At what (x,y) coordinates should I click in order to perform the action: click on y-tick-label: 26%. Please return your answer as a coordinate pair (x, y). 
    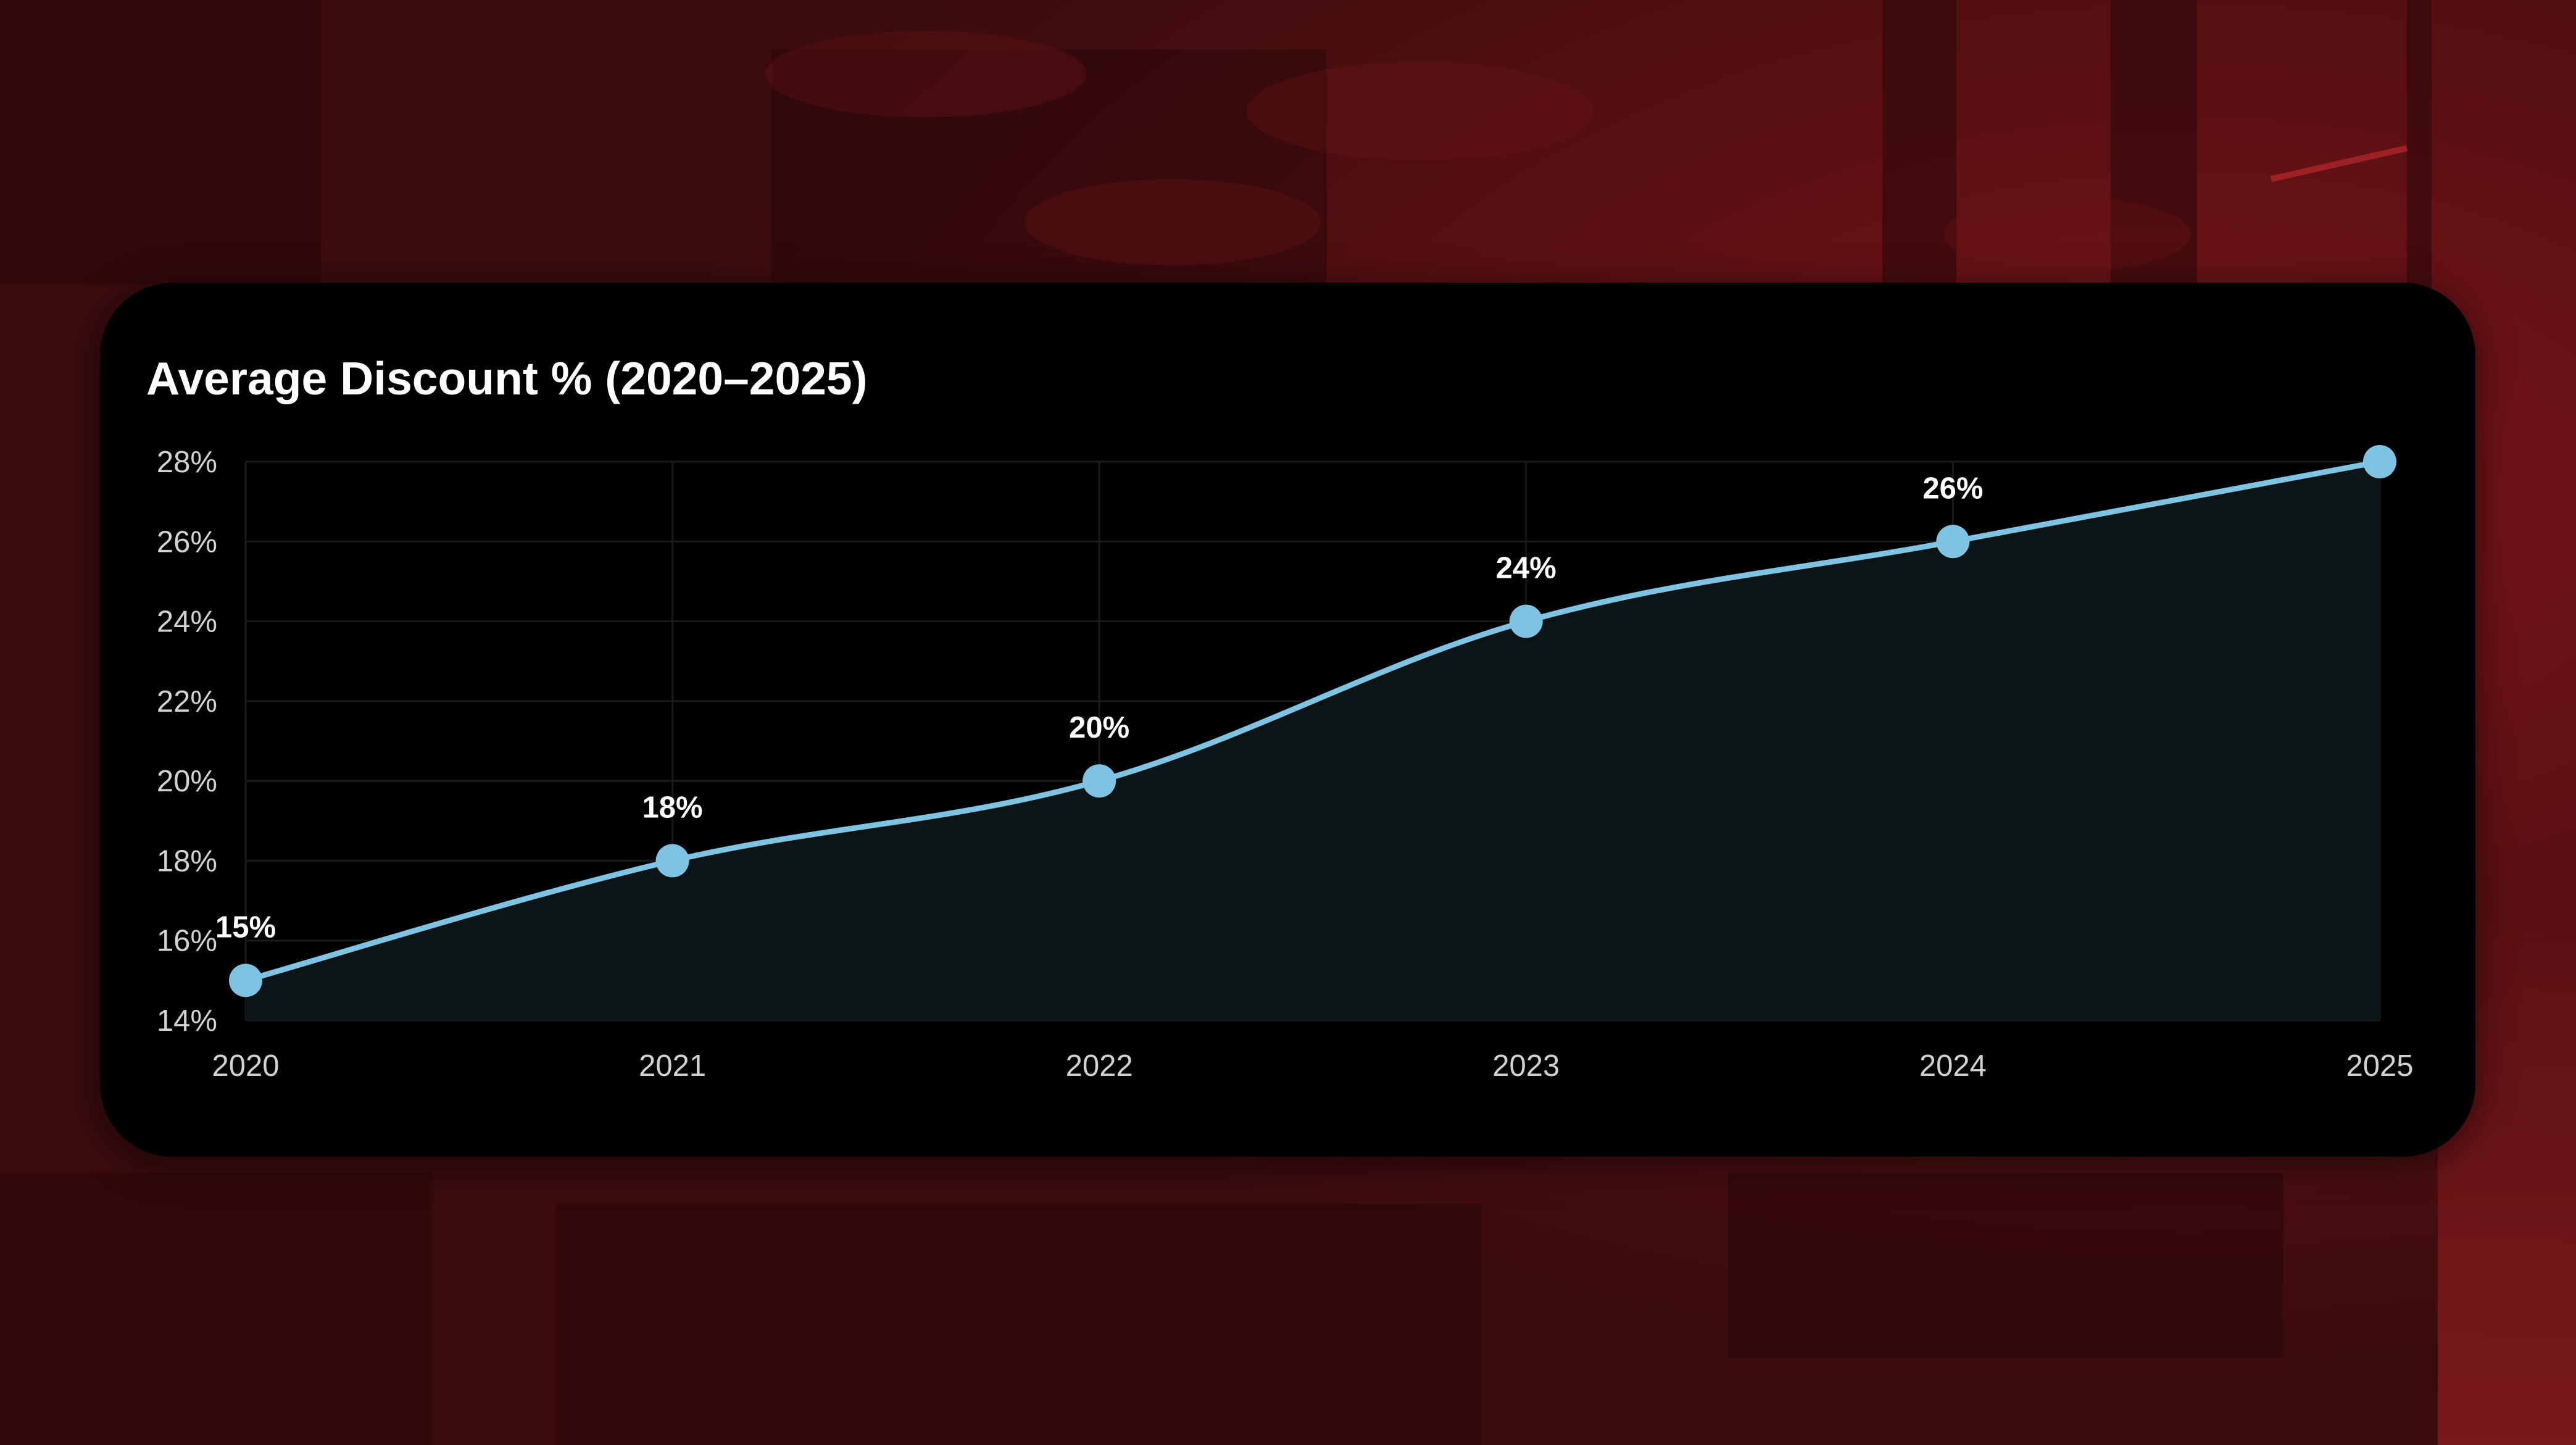
    Looking at the image, I should click on (187, 542).